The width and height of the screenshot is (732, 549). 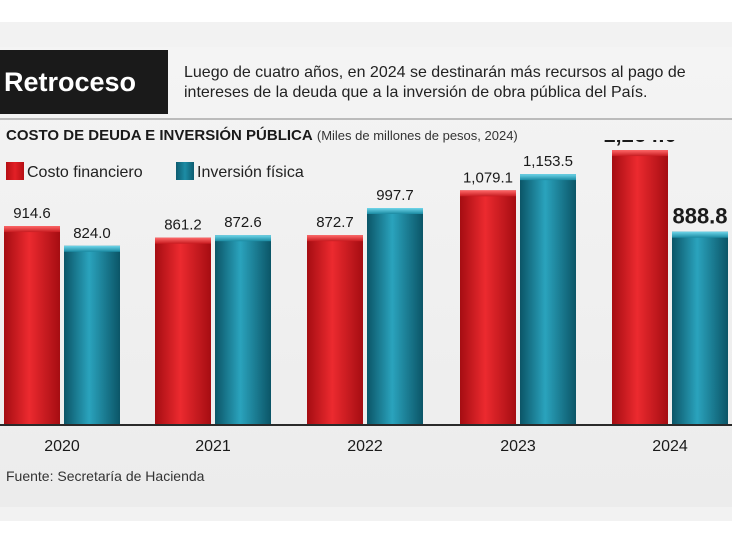 I want to click on legend-label-costo: Costo financiero, so click(x=85, y=172).